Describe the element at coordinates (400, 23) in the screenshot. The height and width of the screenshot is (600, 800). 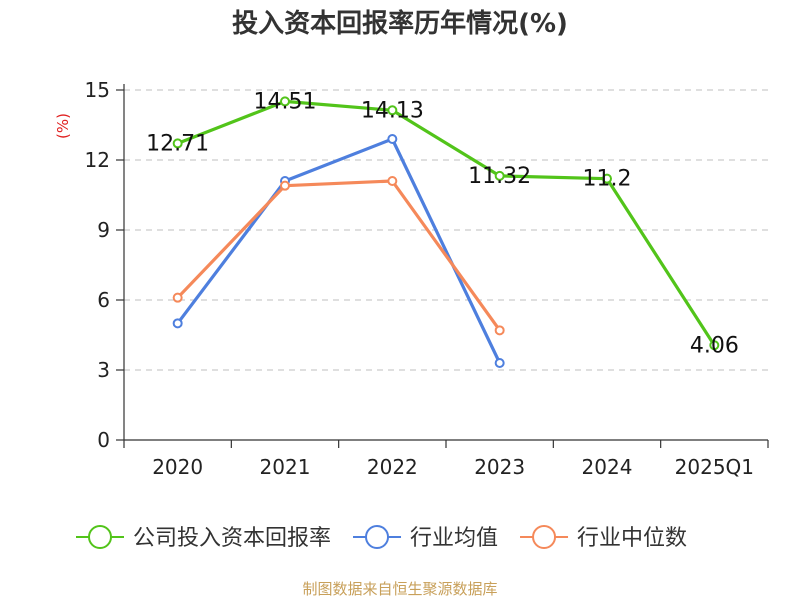
I see `chart-title: 投入资本回报率历年情况(%)` at that location.